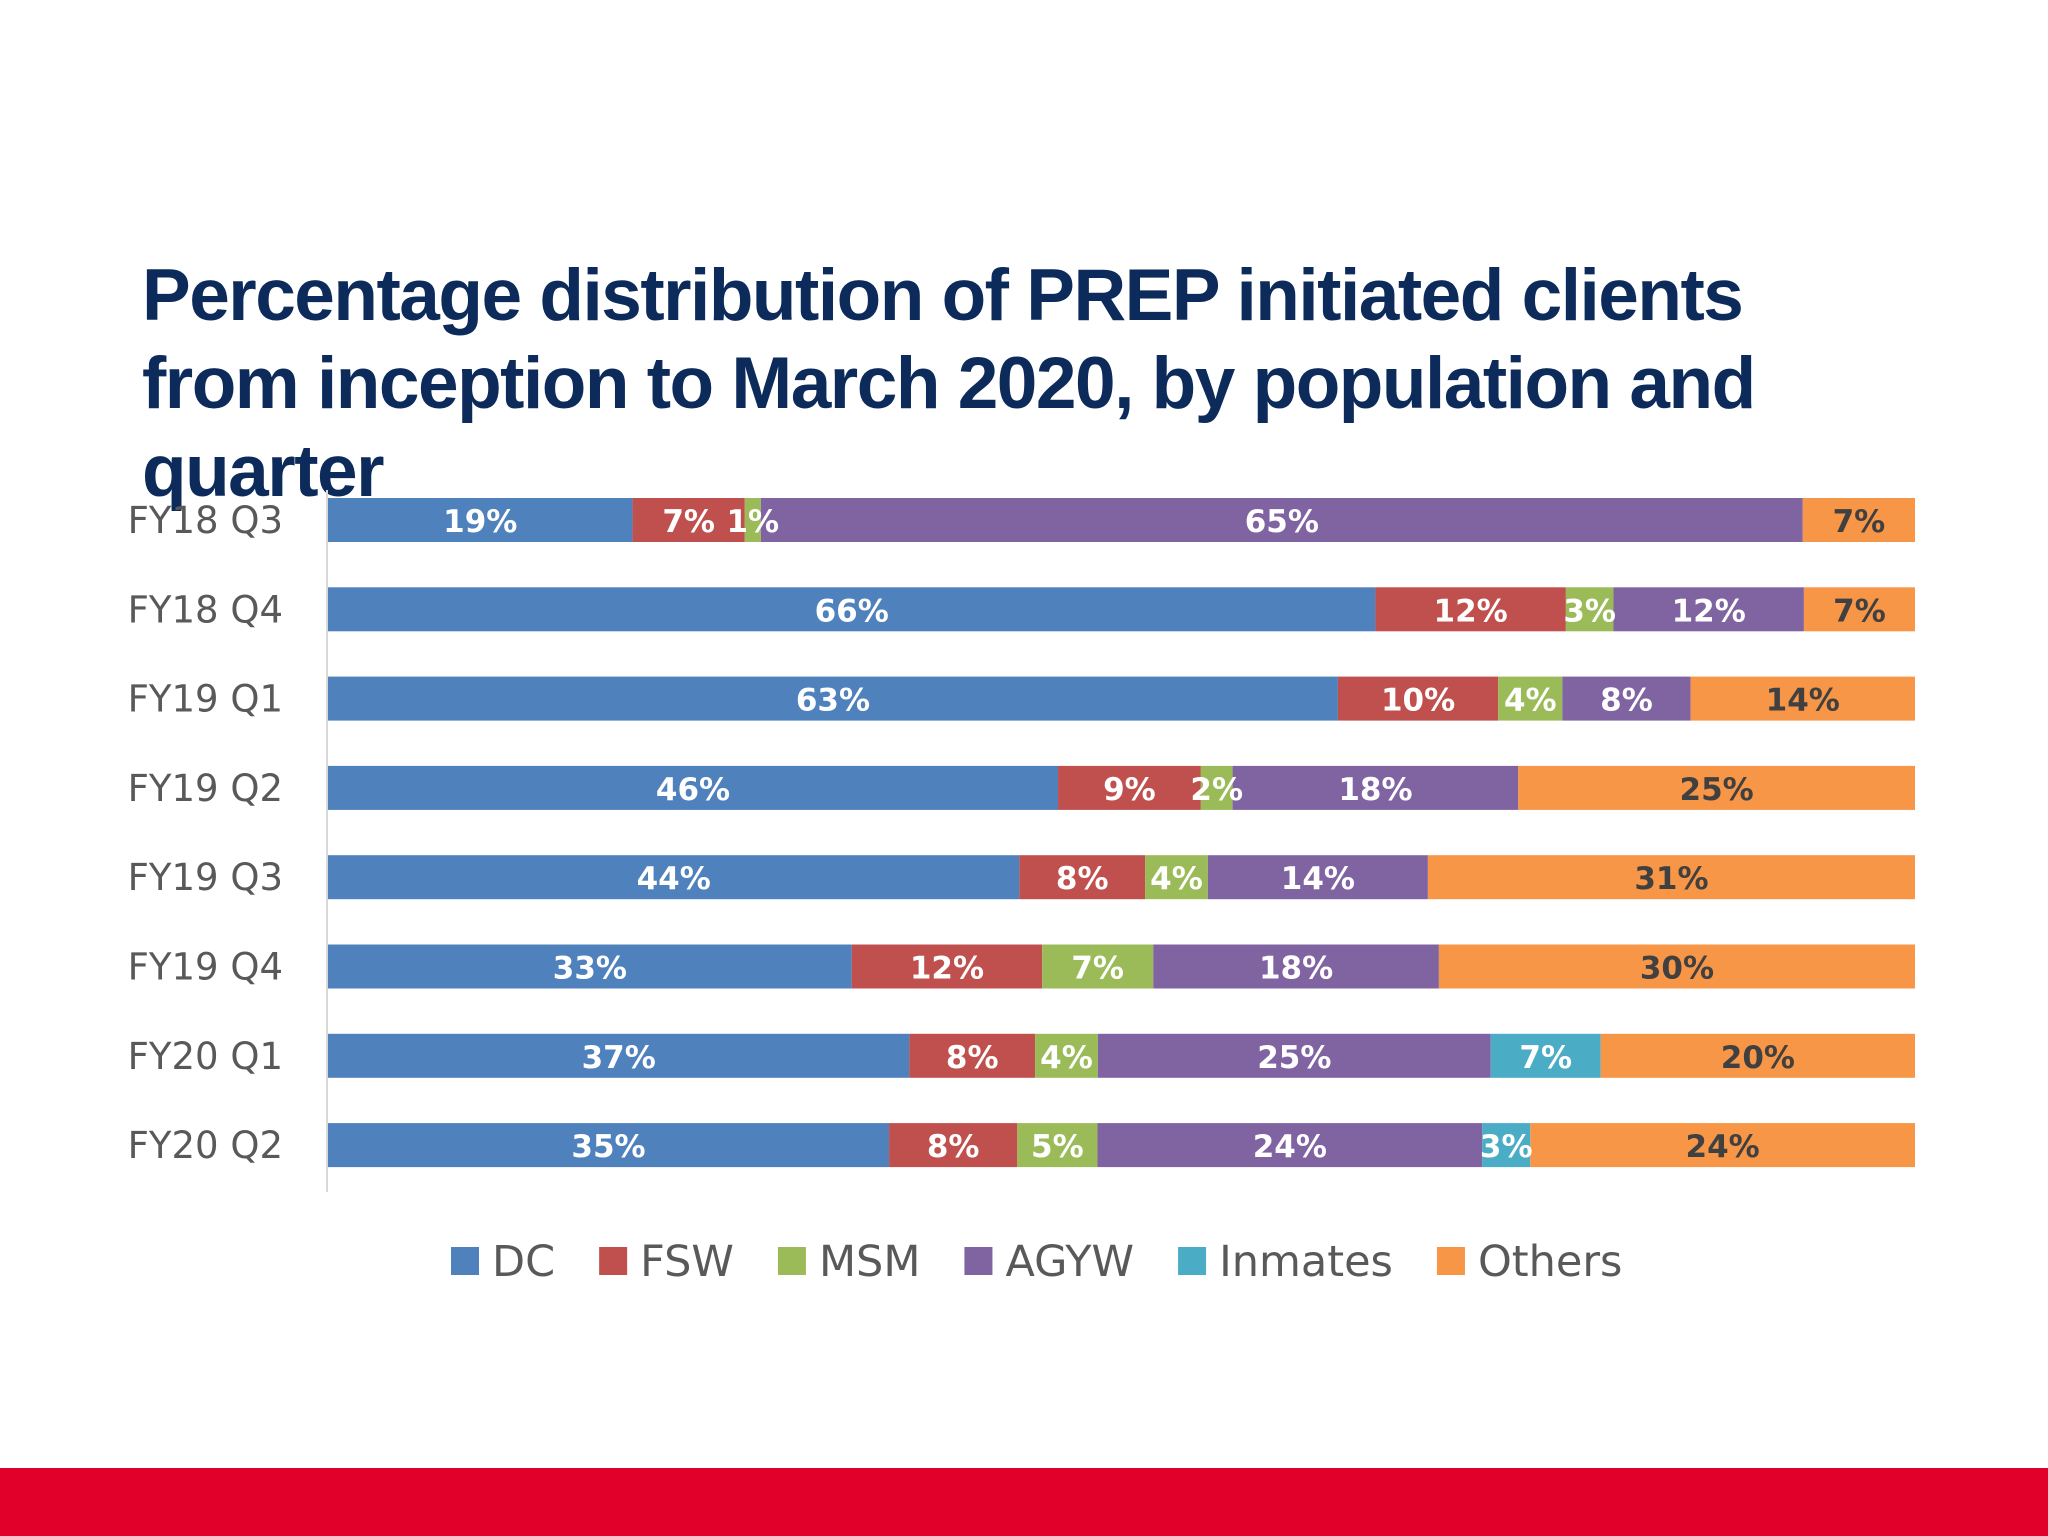 This screenshot has height=1536, width=2048. Describe the element at coordinates (205, 1145) in the screenshot. I see `category-label-fy20-q2: FY20 Q2` at that location.